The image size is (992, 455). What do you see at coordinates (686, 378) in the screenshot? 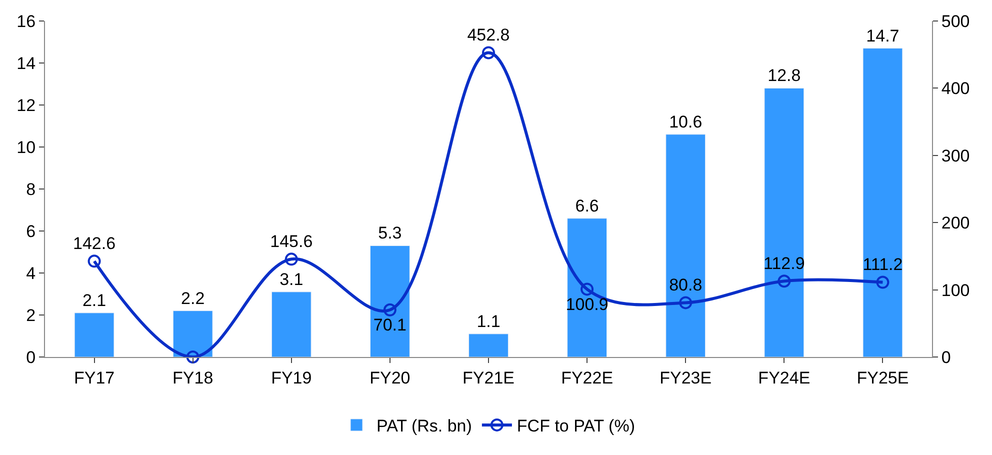
I see `x-tick-label: FY23E` at bounding box center [686, 378].